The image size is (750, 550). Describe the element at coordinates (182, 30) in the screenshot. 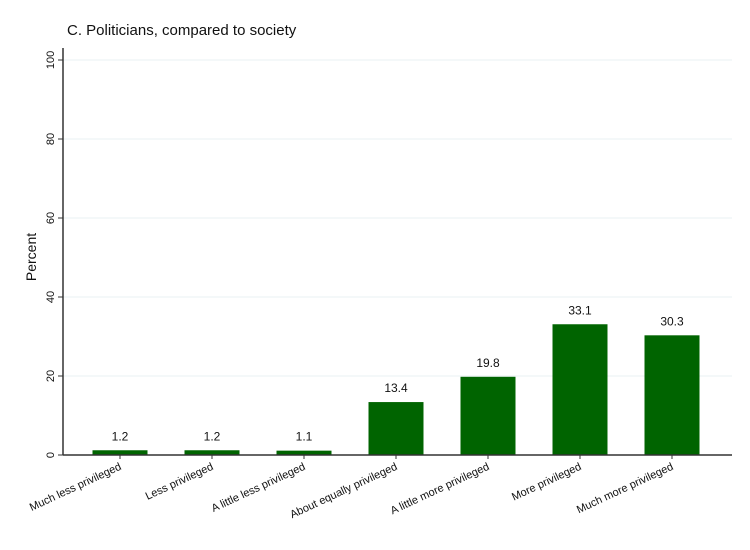

I see `chart-title: C. Politicians, compared to society` at that location.